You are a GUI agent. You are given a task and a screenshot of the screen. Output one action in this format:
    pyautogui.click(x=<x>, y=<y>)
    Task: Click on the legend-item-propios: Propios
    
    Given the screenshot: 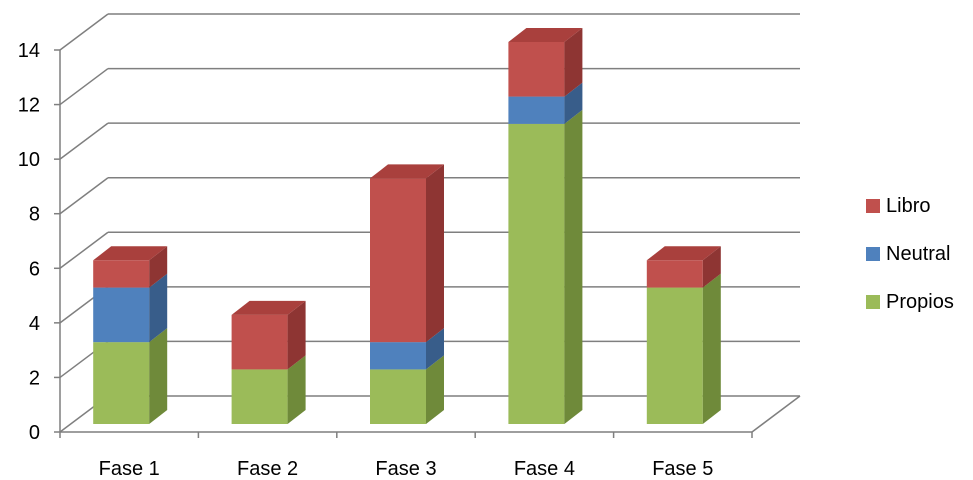 What is the action you would take?
    pyautogui.click(x=919, y=302)
    